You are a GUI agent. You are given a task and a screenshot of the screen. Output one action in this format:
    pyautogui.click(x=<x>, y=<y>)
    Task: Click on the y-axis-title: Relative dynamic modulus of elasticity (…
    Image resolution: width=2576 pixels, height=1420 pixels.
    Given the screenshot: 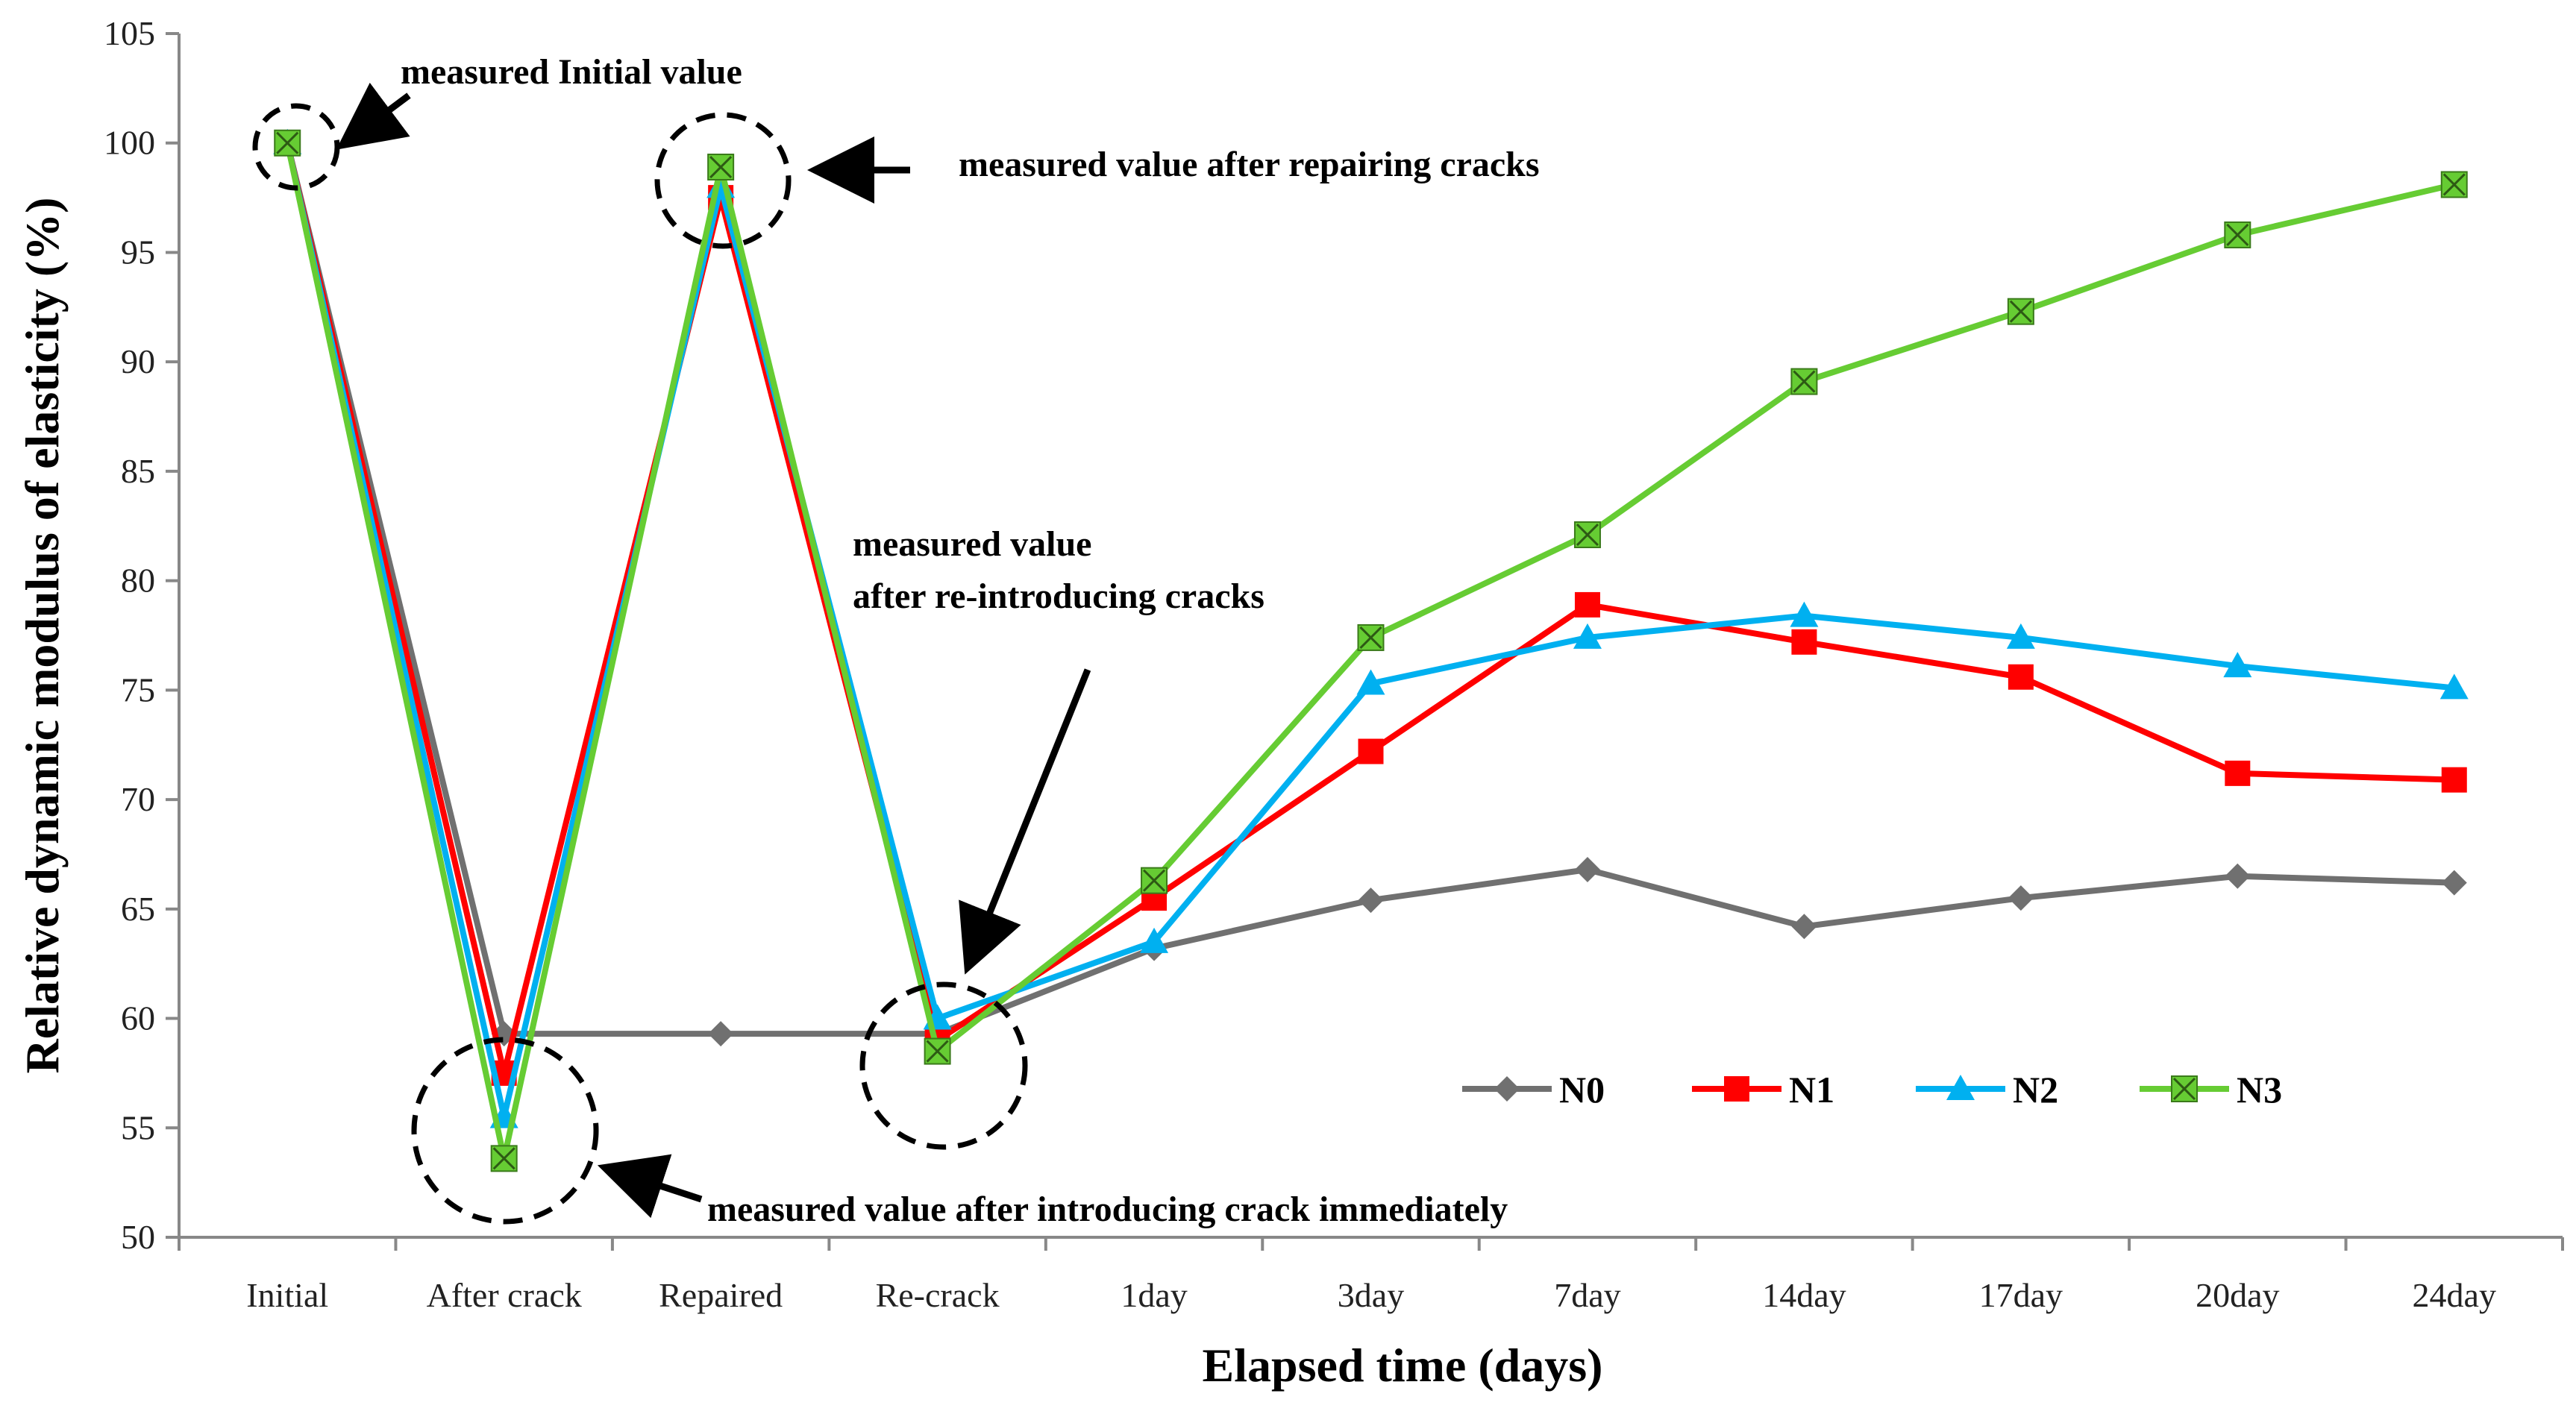 What is the action you would take?
    pyautogui.click(x=42, y=636)
    